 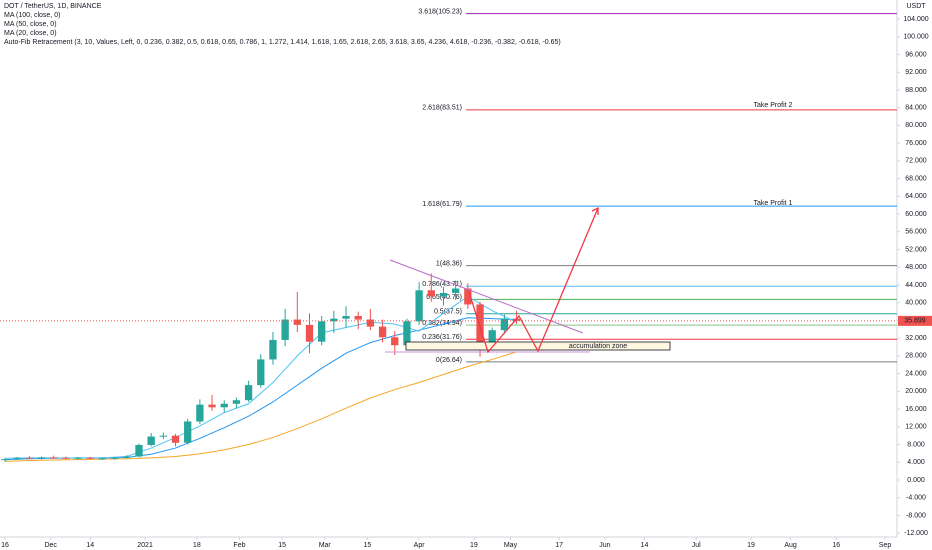 What do you see at coordinates (442, 204) in the screenshot?
I see `fib-label: 1.618(61.79)` at bounding box center [442, 204].